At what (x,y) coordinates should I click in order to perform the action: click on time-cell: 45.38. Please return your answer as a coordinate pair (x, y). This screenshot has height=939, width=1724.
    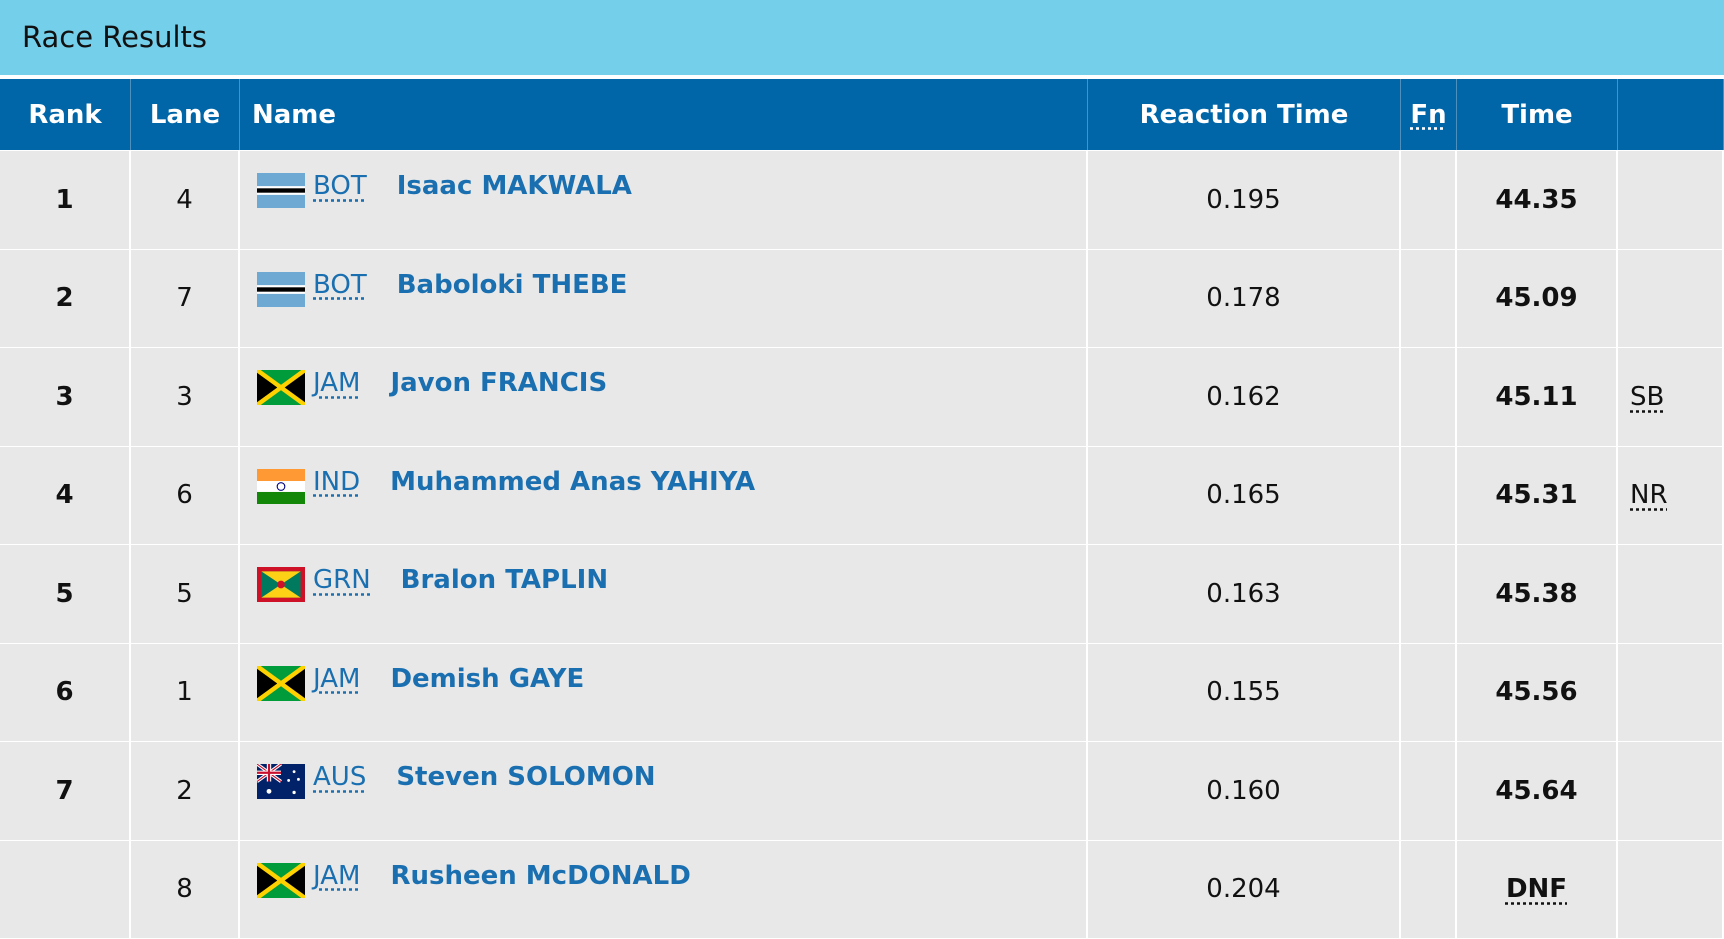
    Looking at the image, I should click on (1537, 594).